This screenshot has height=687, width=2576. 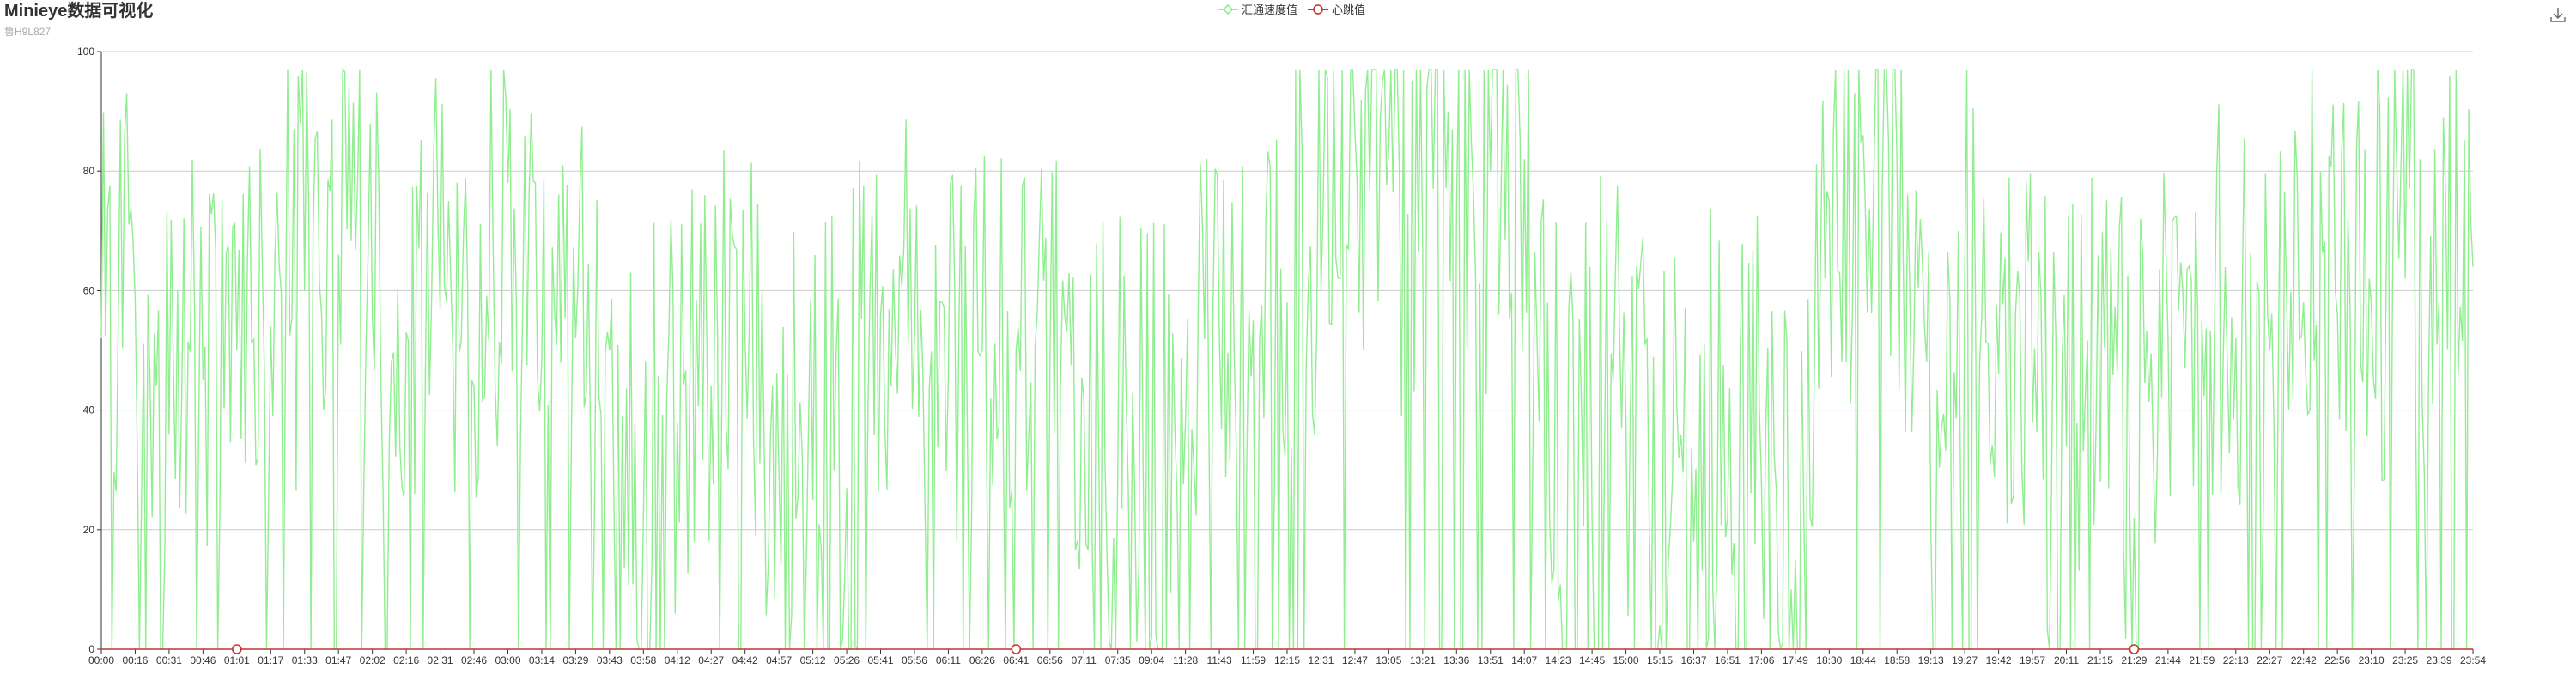 What do you see at coordinates (1592, 660) in the screenshot?
I see `x-tick-label: 14:45` at bounding box center [1592, 660].